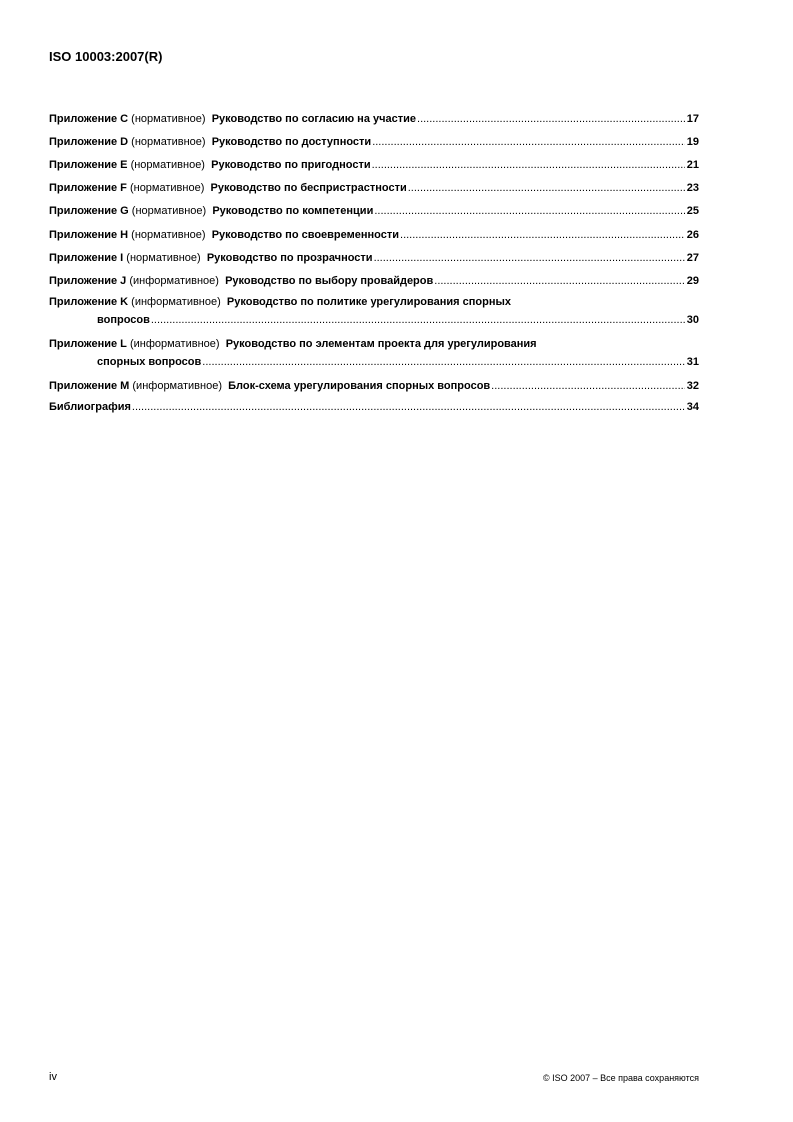 This screenshot has width=793, height=1122. Describe the element at coordinates (692, 188) in the screenshot. I see `toc-page-number: 23` at that location.